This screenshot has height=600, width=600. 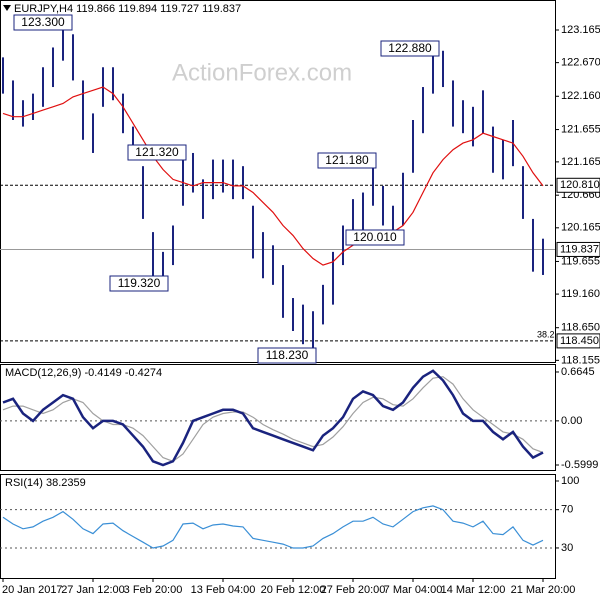 What do you see at coordinates (570, 481) in the screenshot?
I see `y-tick-label: 100` at bounding box center [570, 481].